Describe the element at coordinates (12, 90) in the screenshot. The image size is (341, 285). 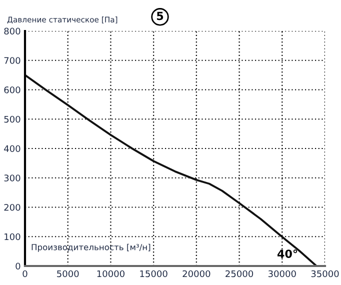
I see `y-tick-label: 600` at that location.